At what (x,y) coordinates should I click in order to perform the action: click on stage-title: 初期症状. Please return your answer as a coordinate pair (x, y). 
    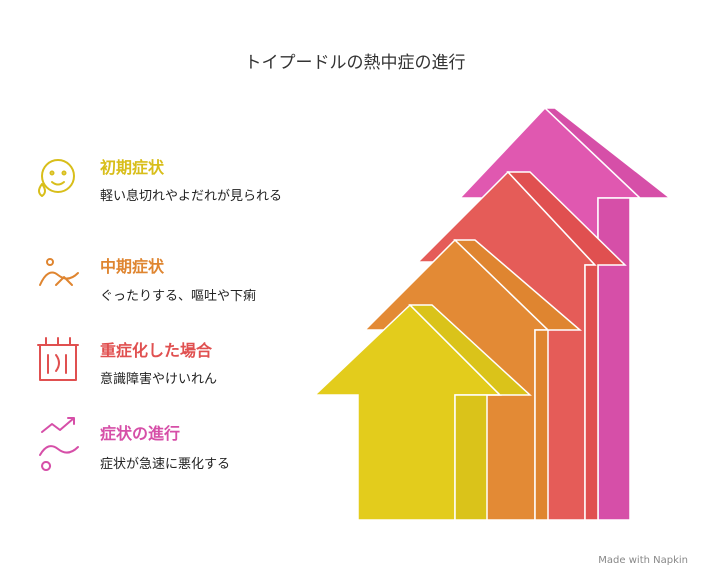
    Looking at the image, I should click on (132, 167).